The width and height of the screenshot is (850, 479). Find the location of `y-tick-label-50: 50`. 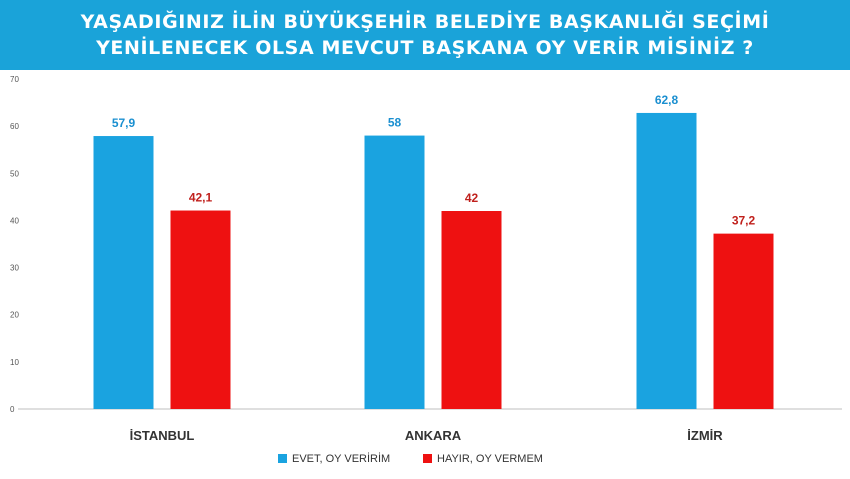

y-tick-label-50: 50 is located at coordinates (14, 173).